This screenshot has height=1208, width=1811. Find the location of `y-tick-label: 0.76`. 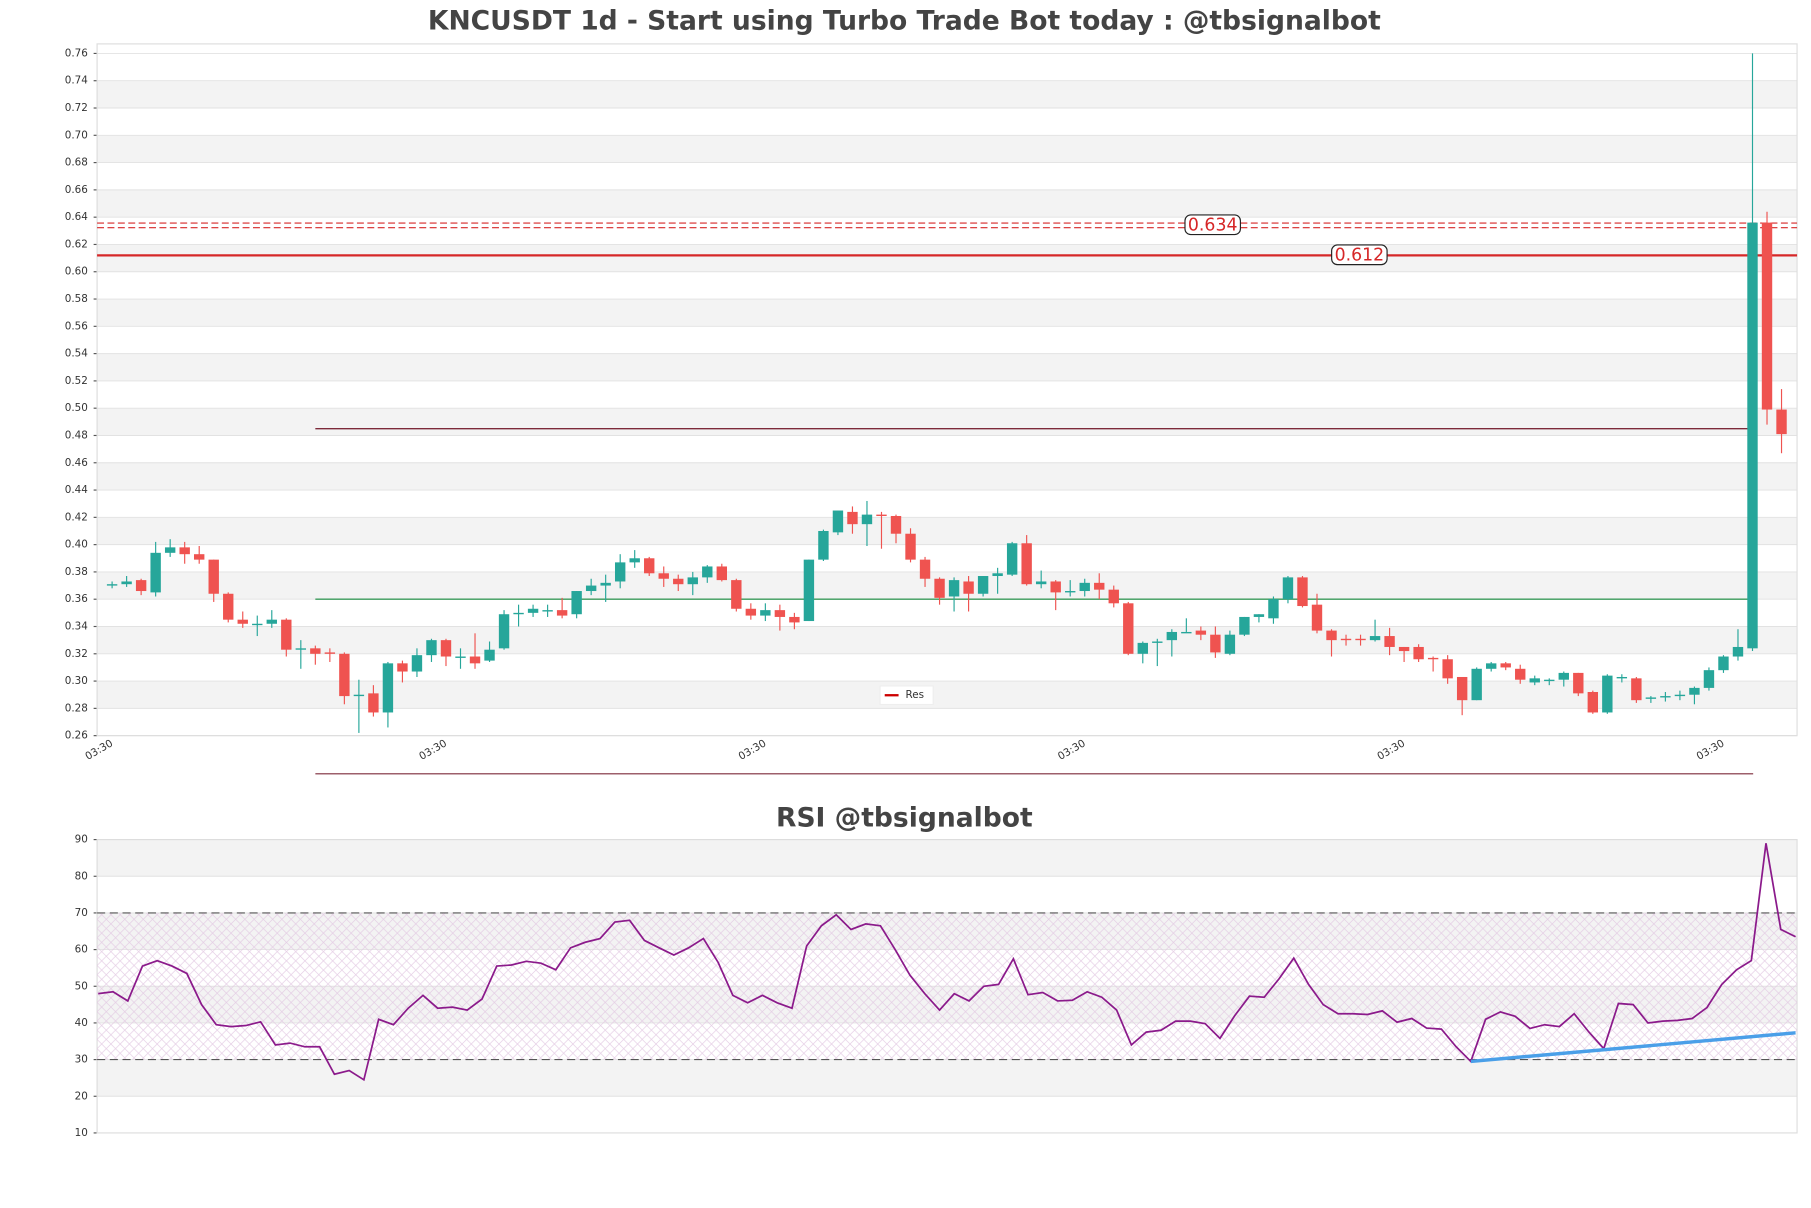

y-tick-label: 0.76 is located at coordinates (76, 53).